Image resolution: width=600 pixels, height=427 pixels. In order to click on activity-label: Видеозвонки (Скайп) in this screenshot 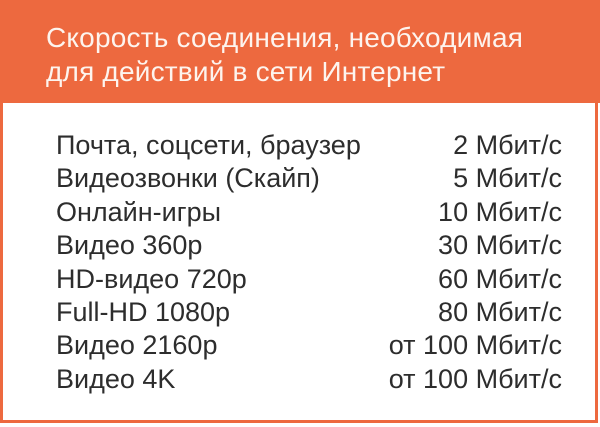, I will do `click(188, 178)`.